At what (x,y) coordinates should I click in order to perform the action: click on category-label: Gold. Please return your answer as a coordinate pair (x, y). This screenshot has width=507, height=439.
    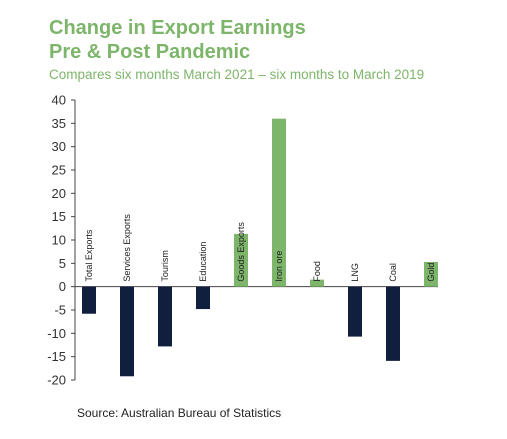
    Looking at the image, I should click on (431, 272).